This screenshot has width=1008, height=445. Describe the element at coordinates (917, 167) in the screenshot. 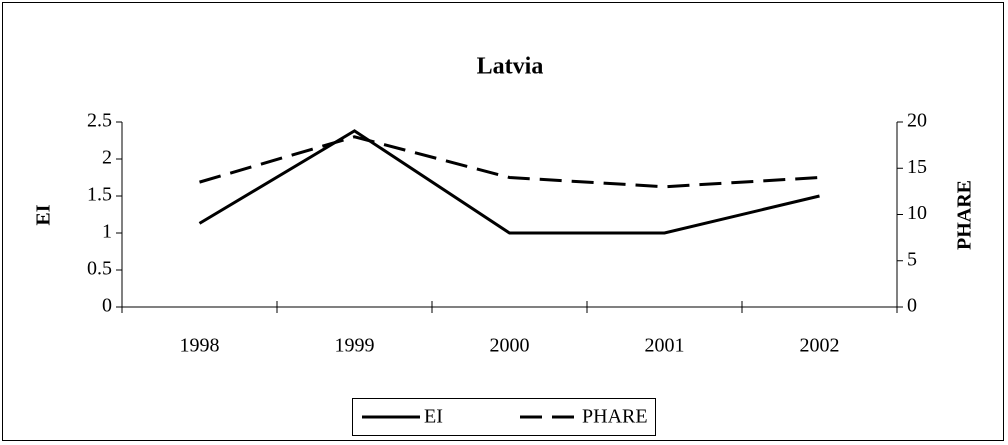

I see `y2-tick-label: 15` at that location.